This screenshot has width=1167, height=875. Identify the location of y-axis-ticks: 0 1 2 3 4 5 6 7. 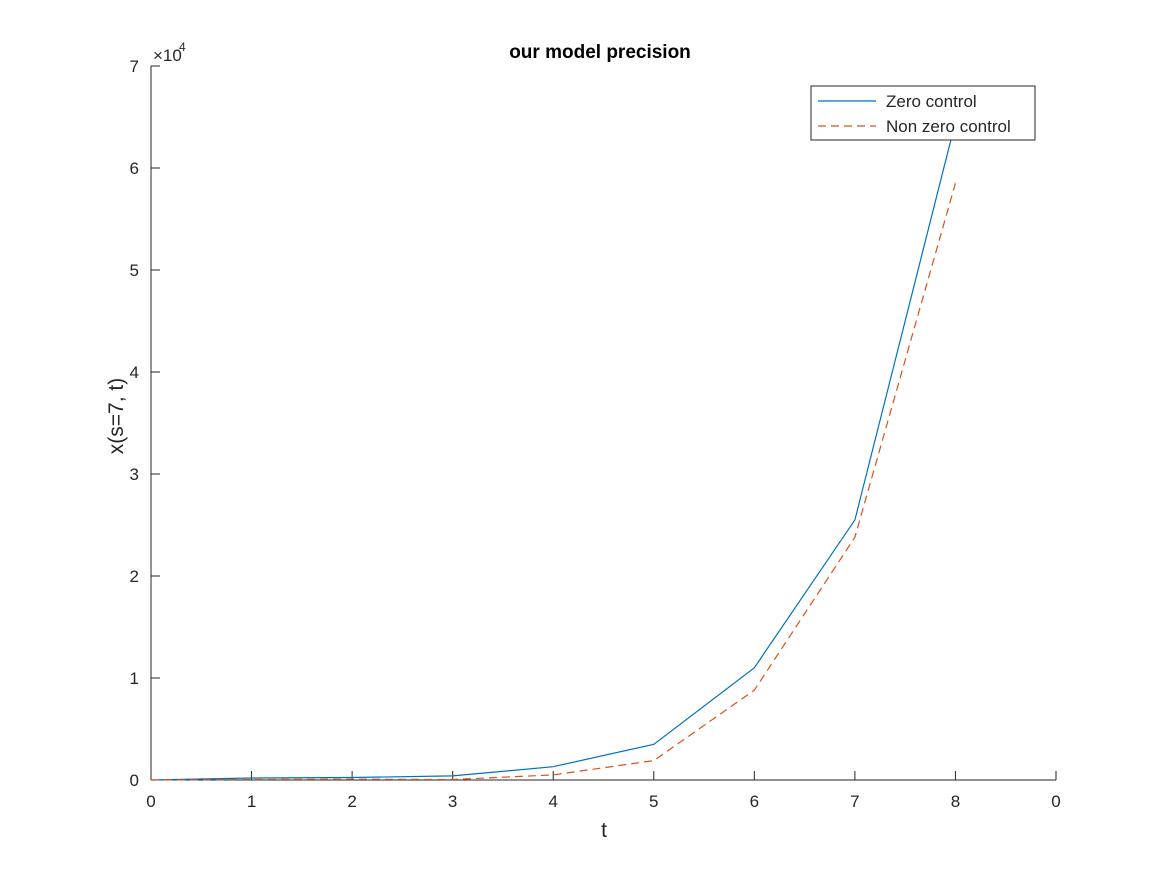
(145, 423).